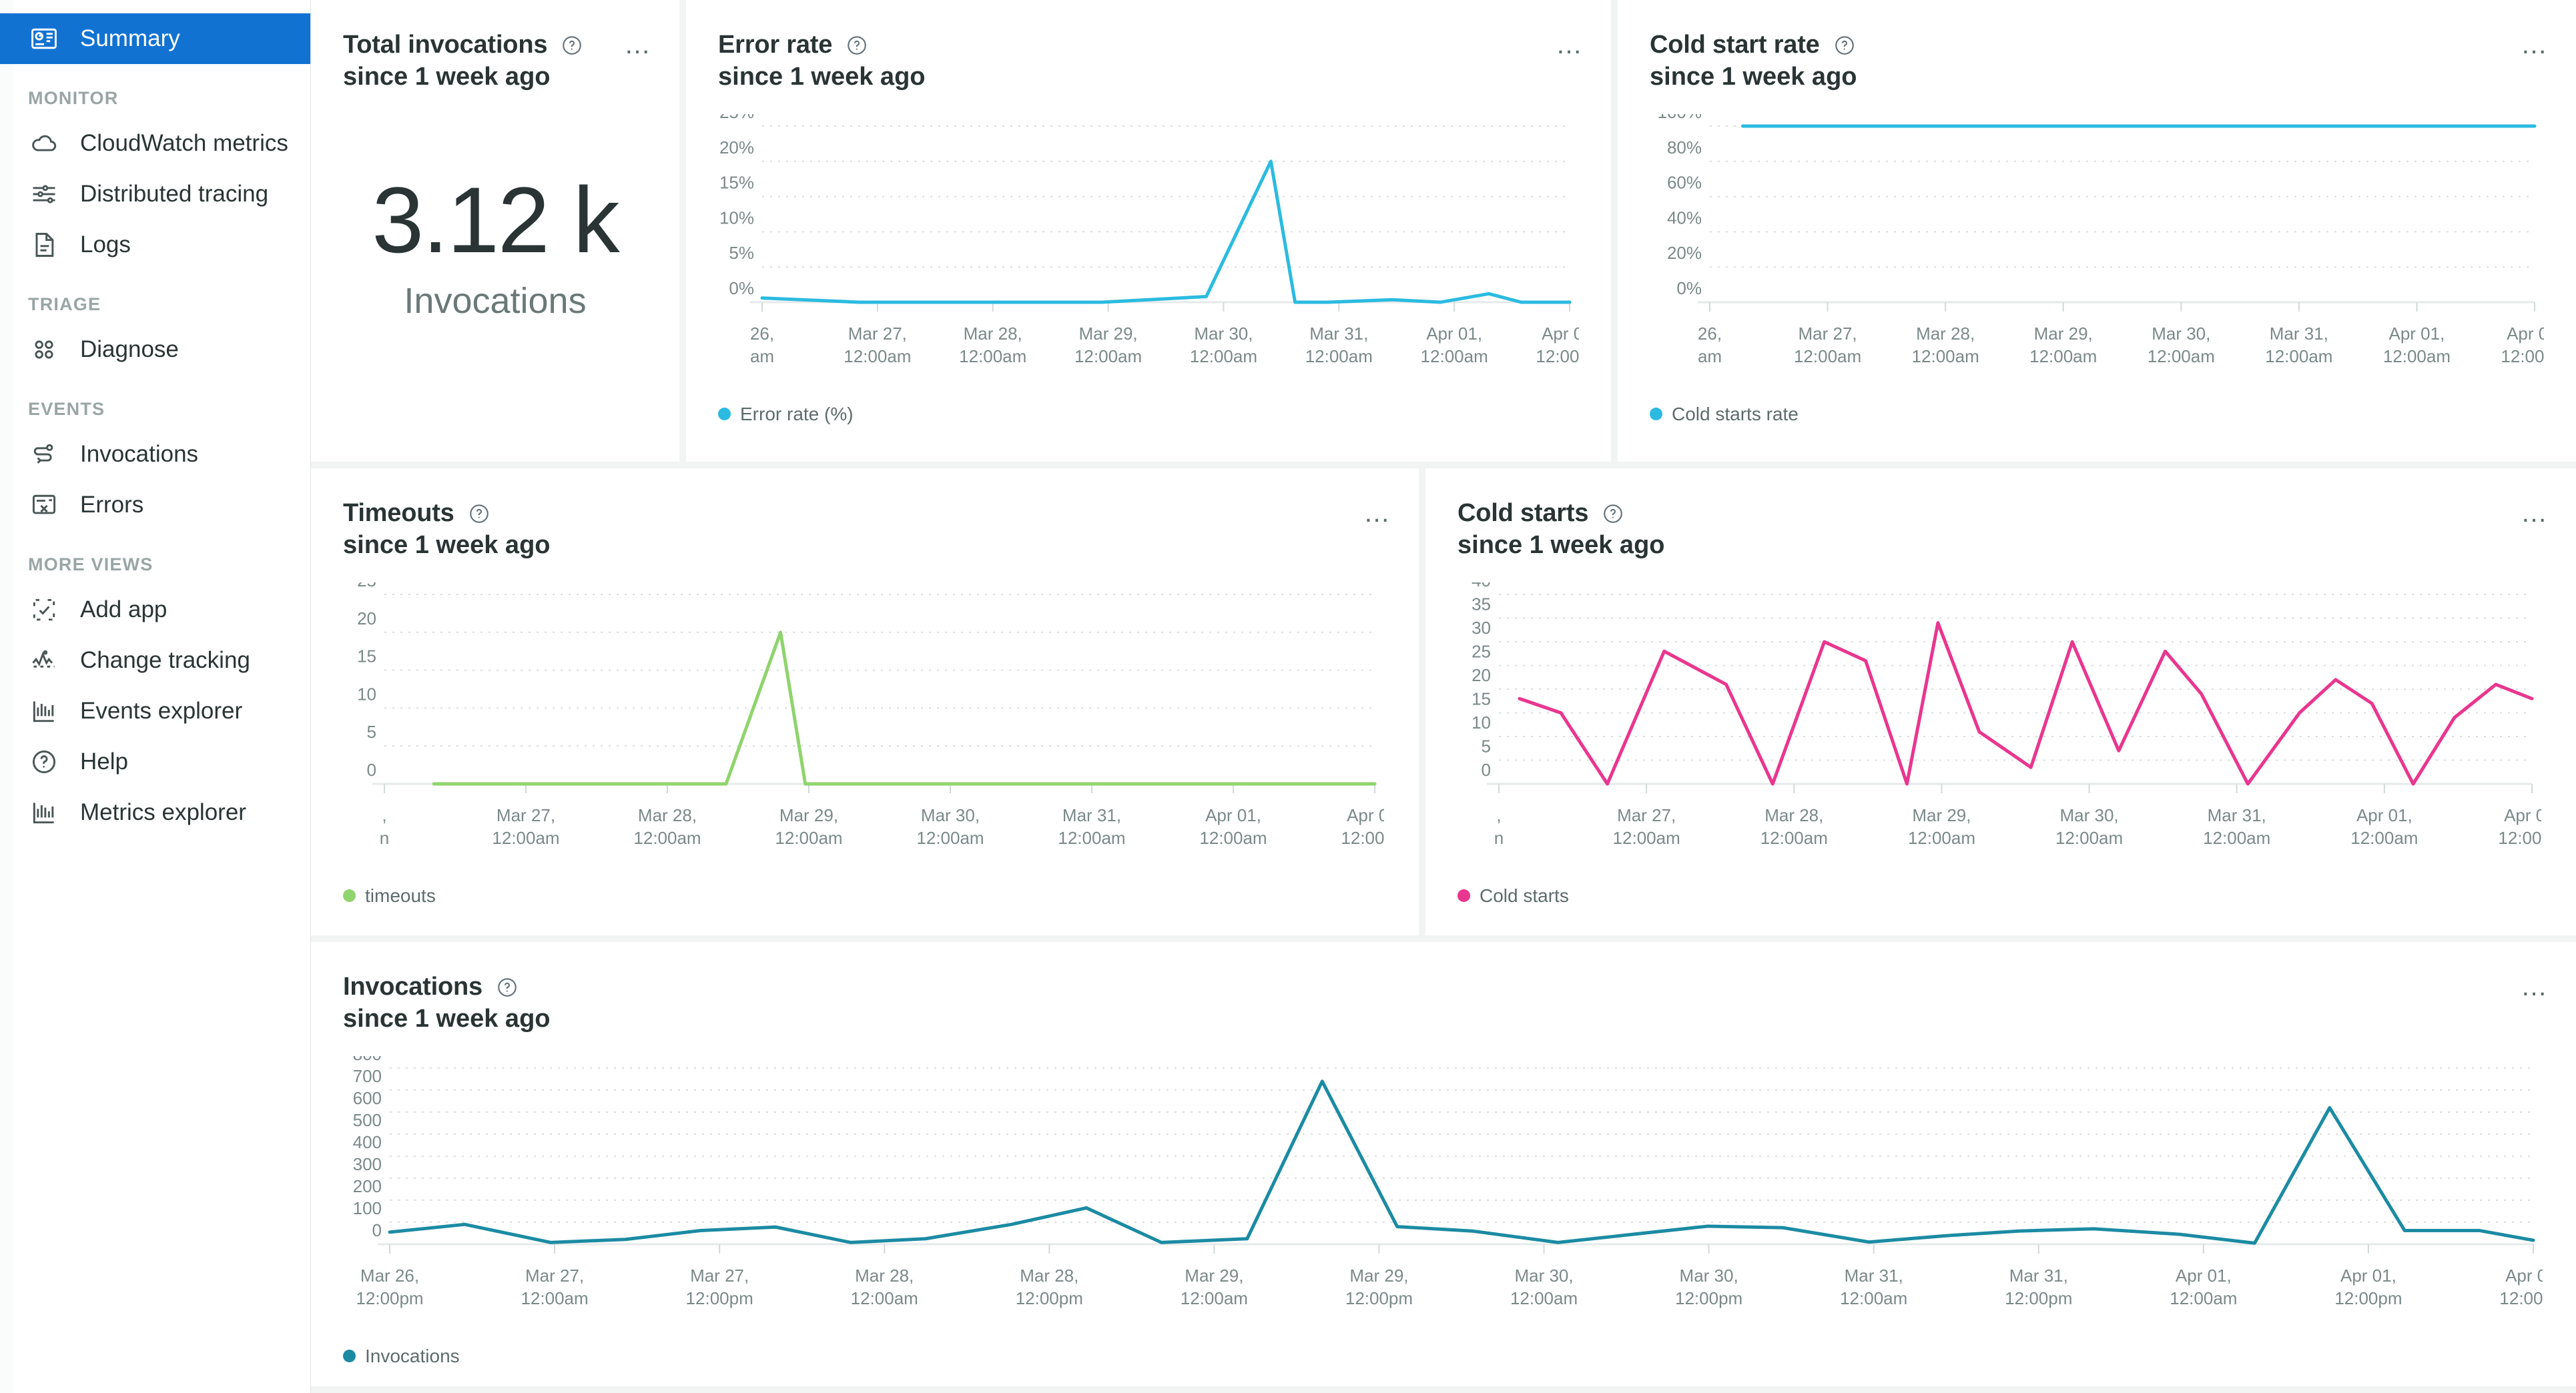  What do you see at coordinates (165, 660) in the screenshot?
I see `sidebar-item-label: Change tracking` at bounding box center [165, 660].